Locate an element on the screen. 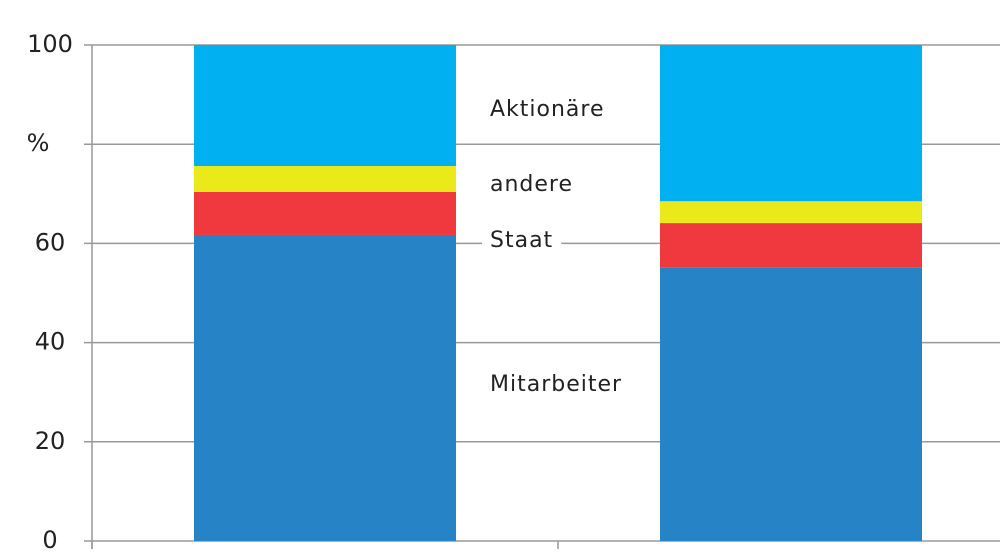 Image resolution: width=1000 pixels, height=557 pixels. y-tick-label: % is located at coordinates (38, 143).